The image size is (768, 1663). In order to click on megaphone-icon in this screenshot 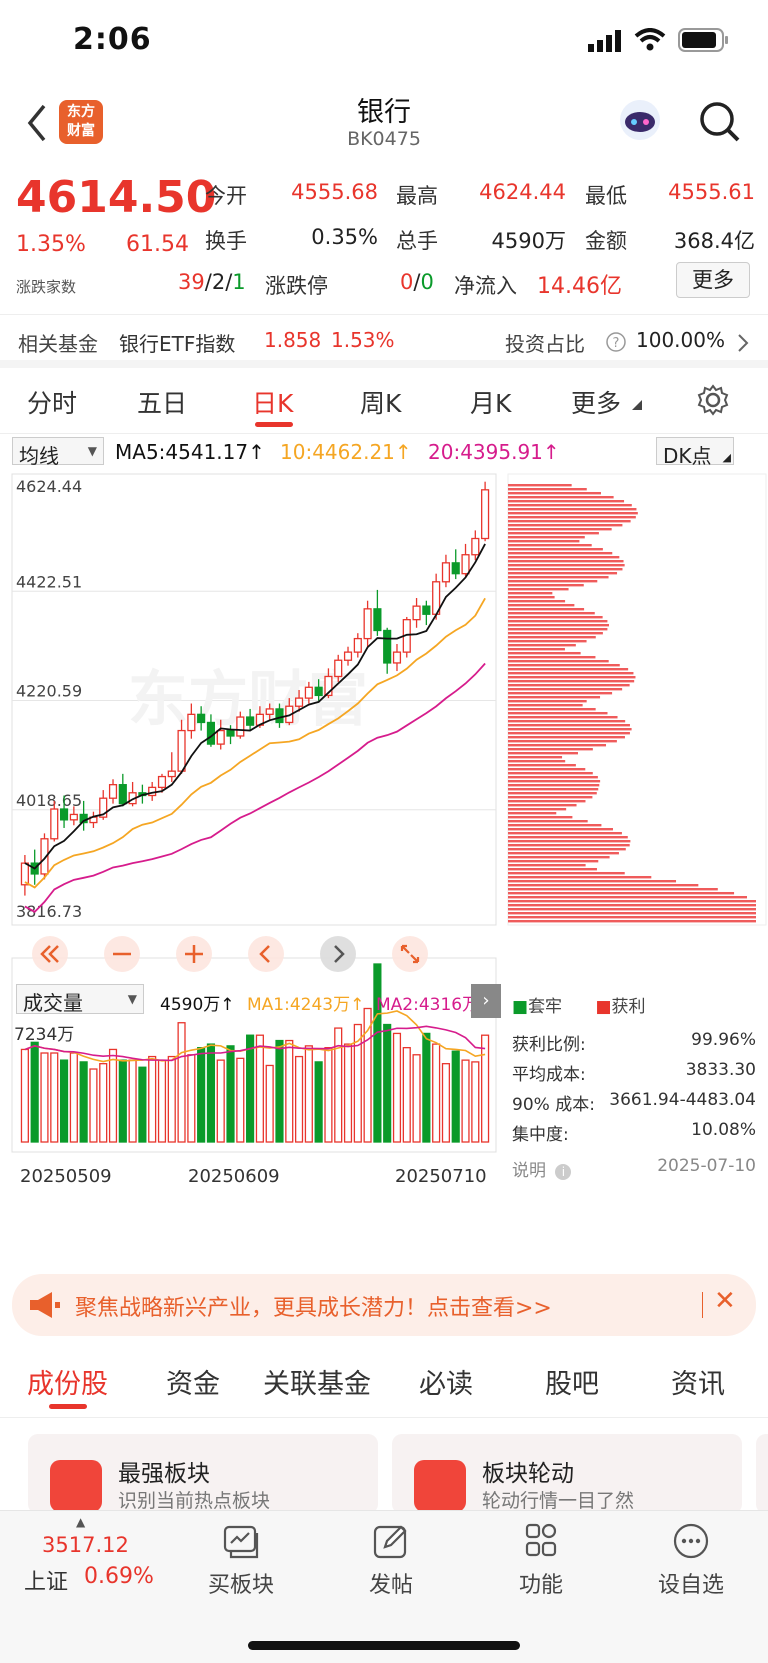, I will do `click(45, 1305)`.